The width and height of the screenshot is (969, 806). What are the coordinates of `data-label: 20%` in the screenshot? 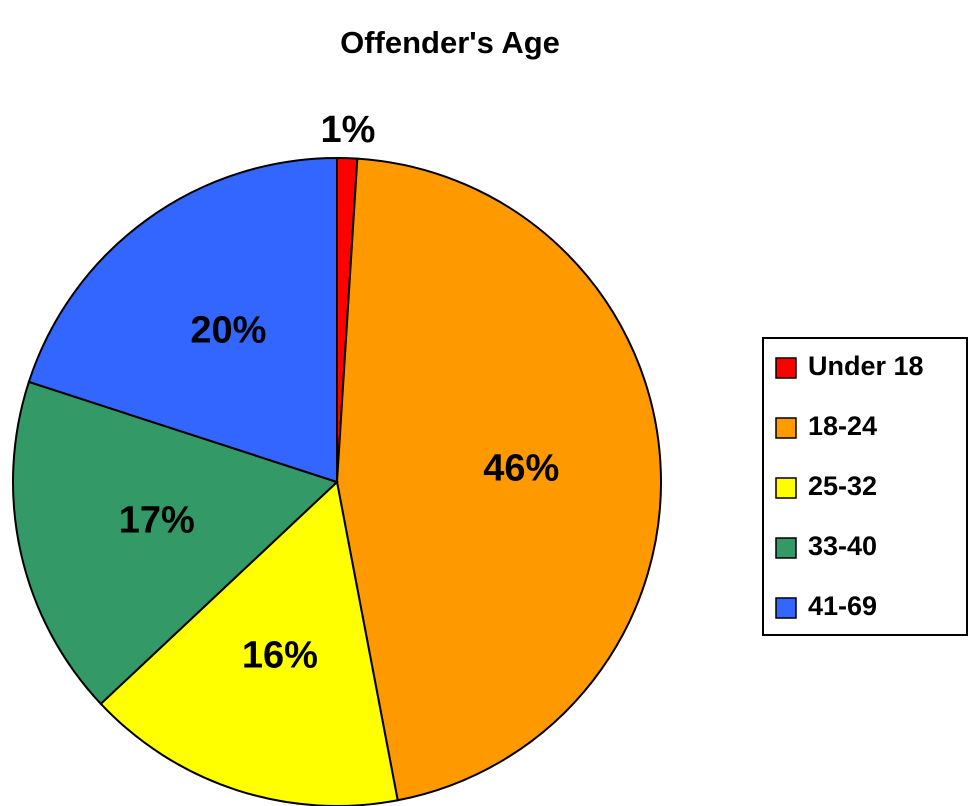 It's located at (228, 331).